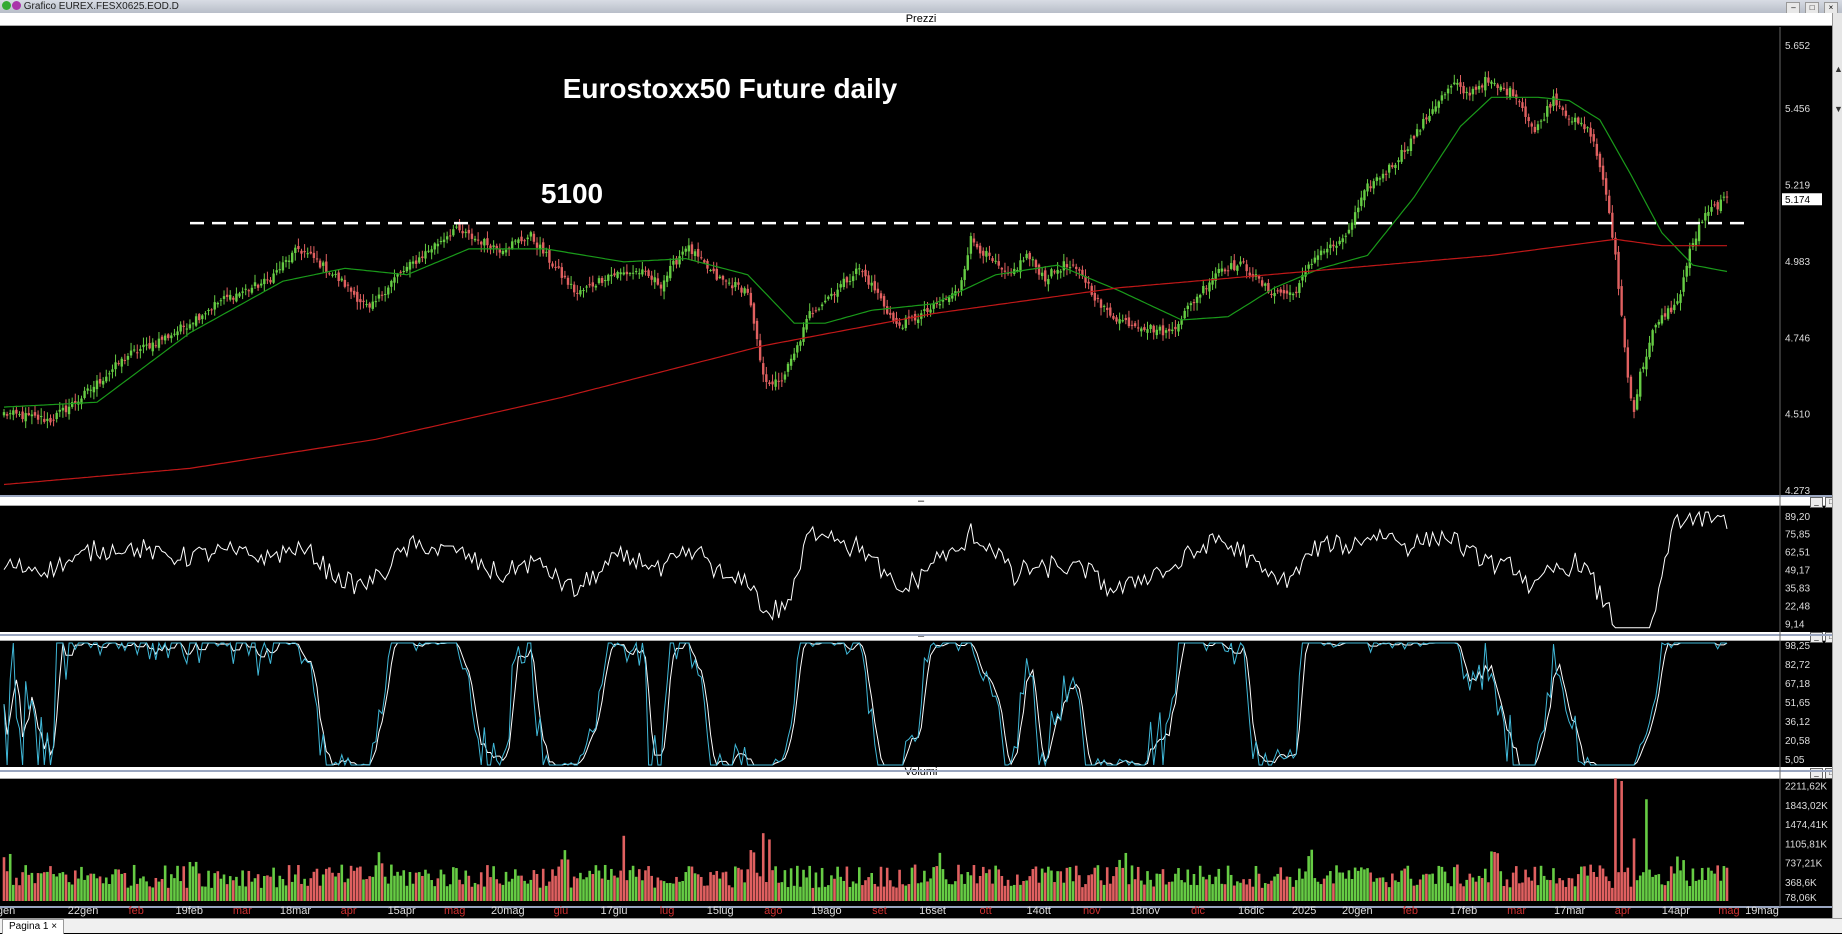 Image resolution: width=1842 pixels, height=934 pixels. Describe the element at coordinates (720, 911) in the screenshot. I see `x-tick-label: 15lug` at that location.